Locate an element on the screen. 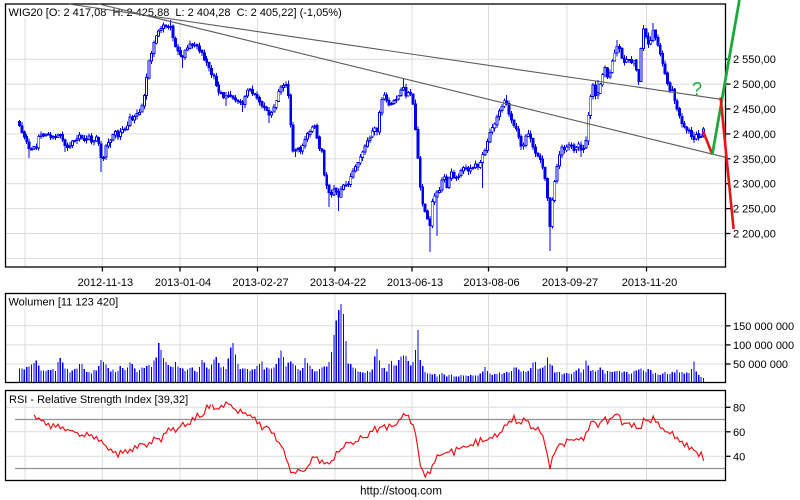 The height and width of the screenshot is (500, 800). svg-text: 2 300,00 is located at coordinates (754, 185).